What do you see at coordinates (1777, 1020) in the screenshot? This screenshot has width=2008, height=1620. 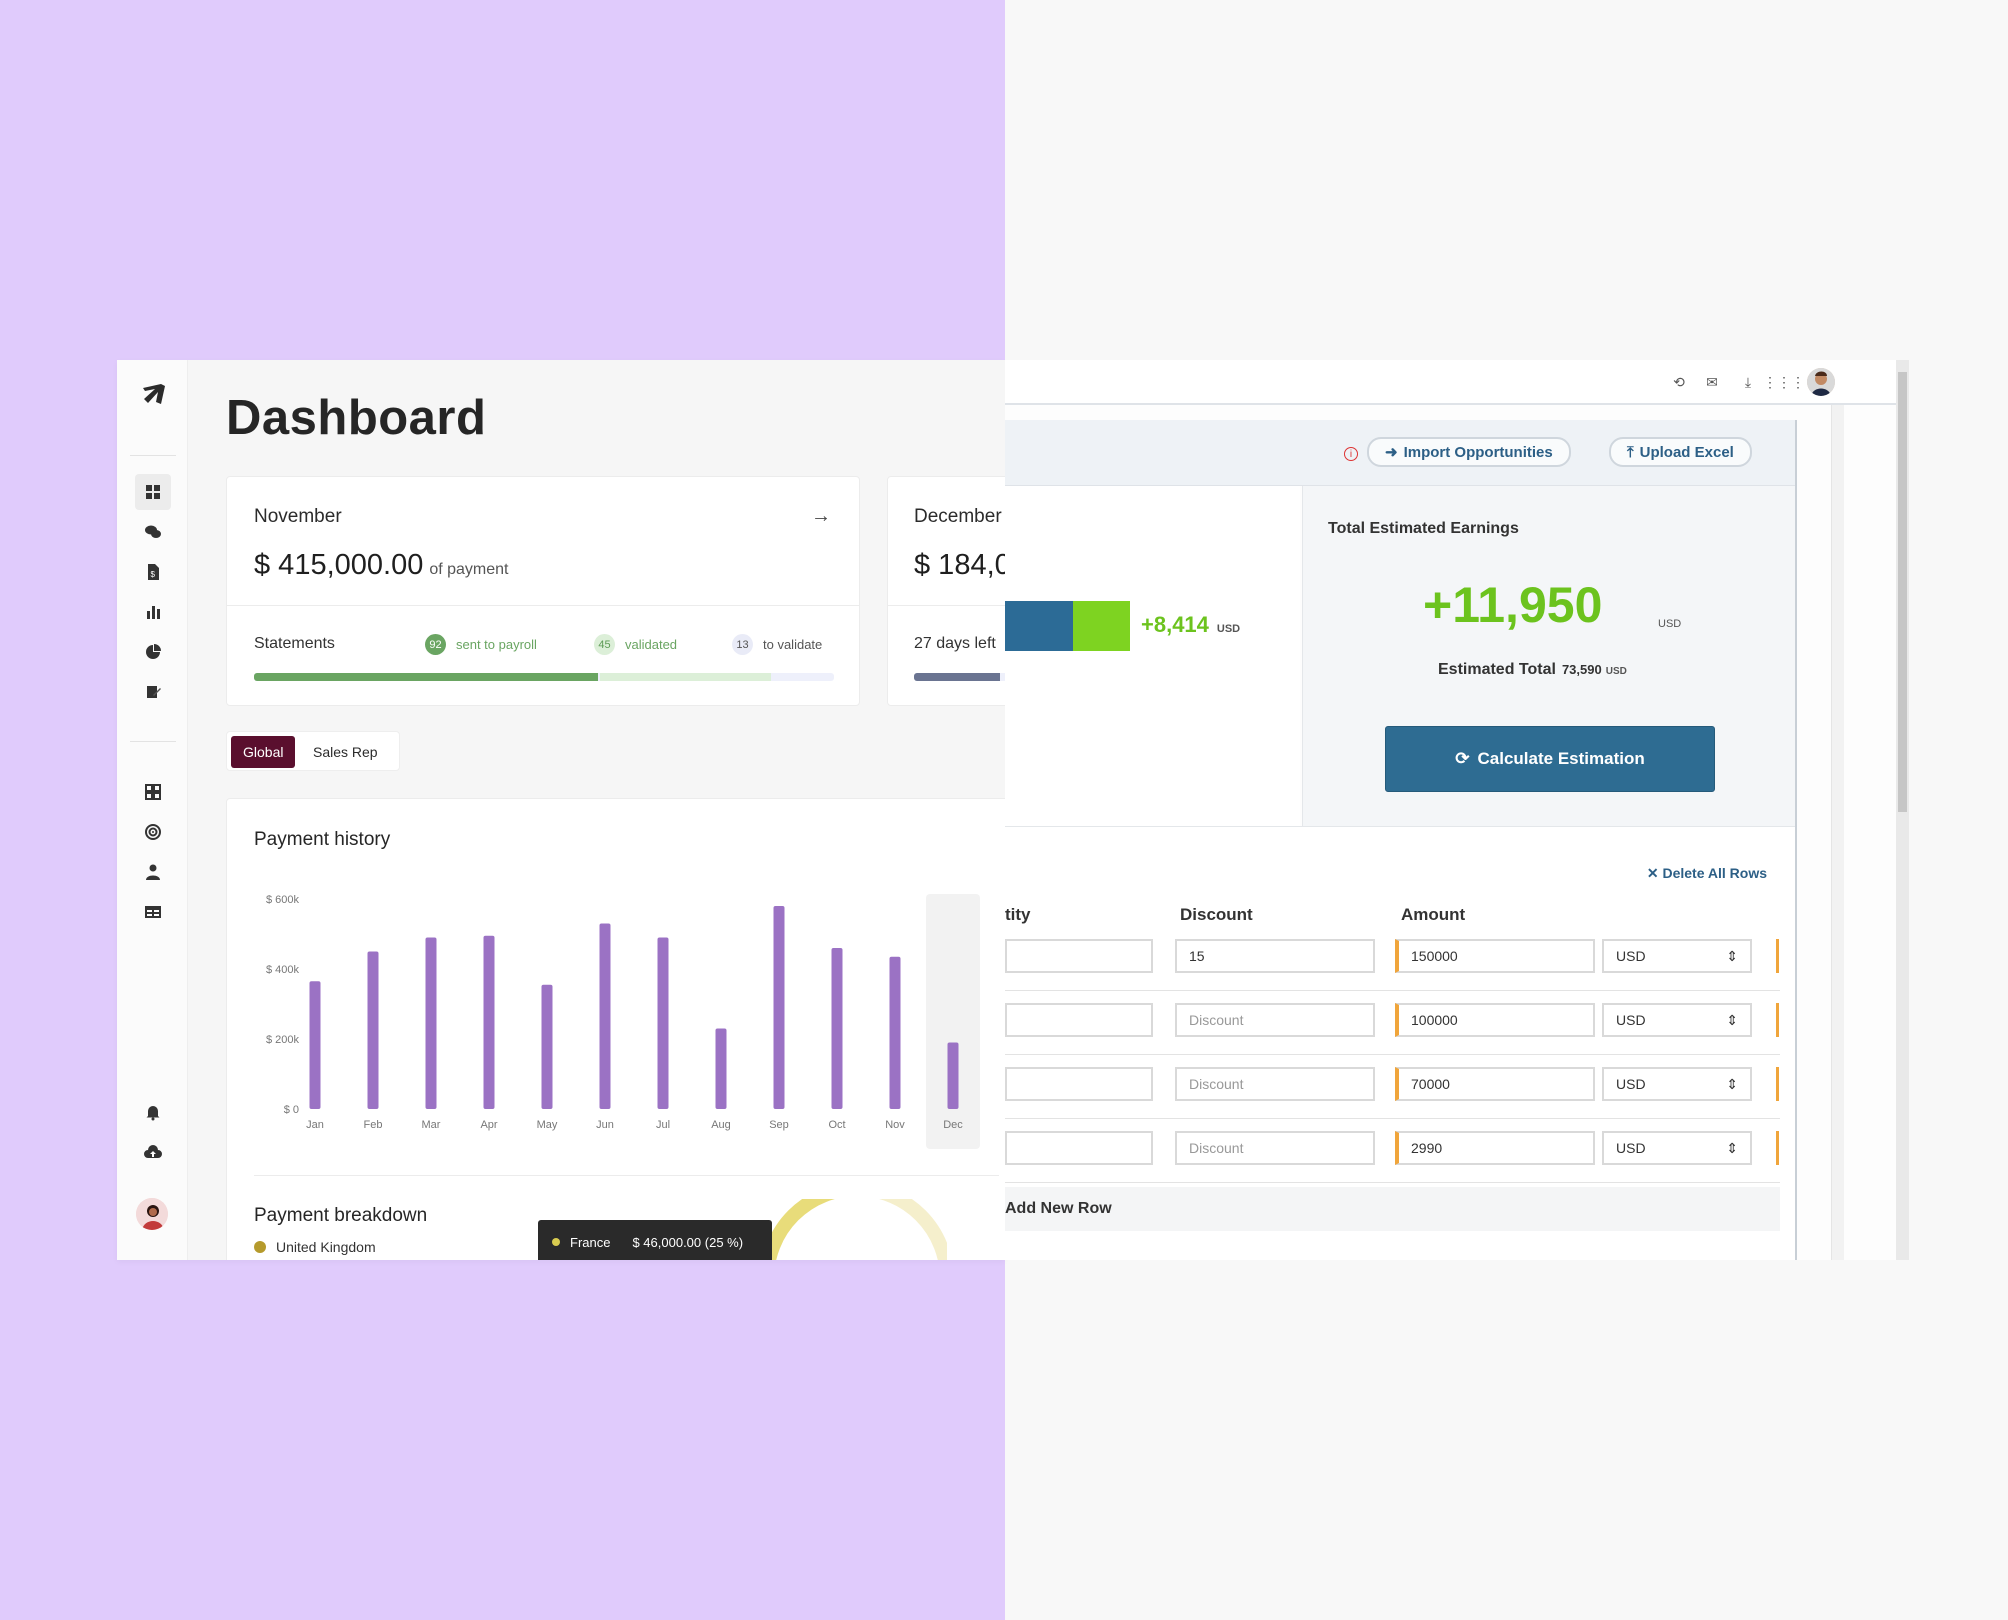 I see `row-status-marker` at bounding box center [1777, 1020].